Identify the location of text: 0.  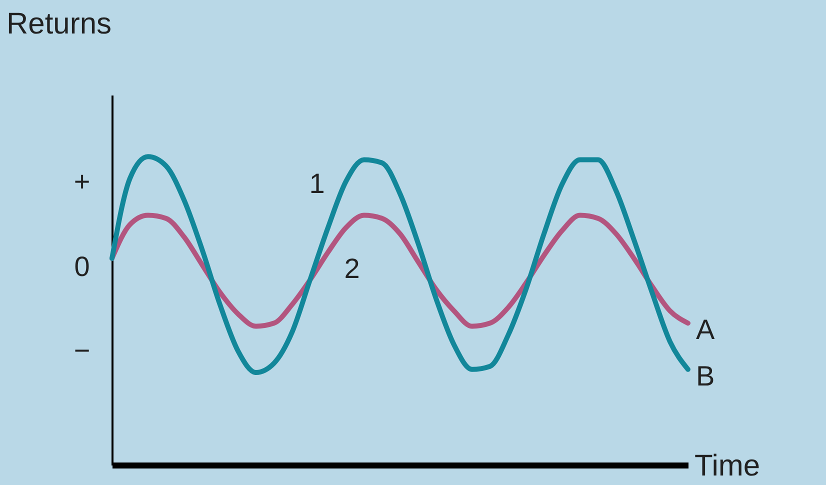
(82, 266).